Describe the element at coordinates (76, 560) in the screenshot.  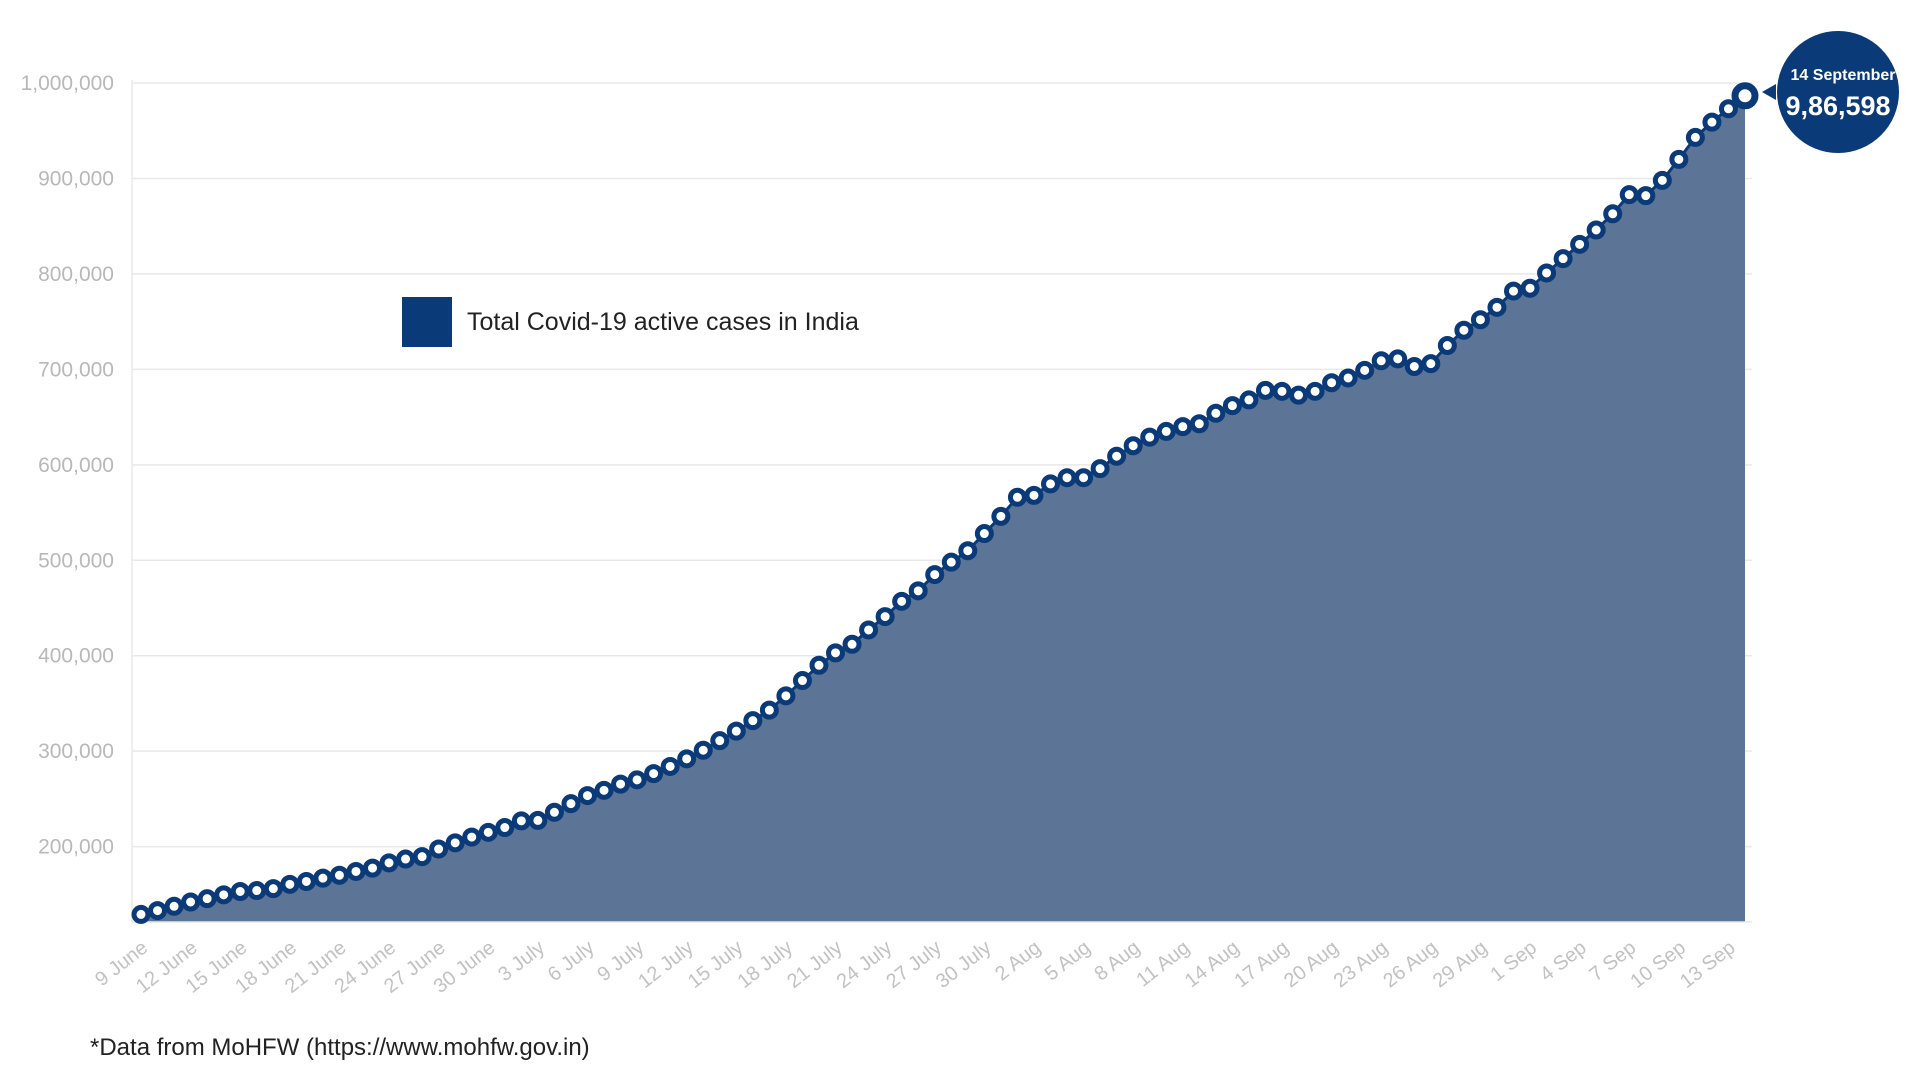
I see `y-tick-label: 500,000` at that location.